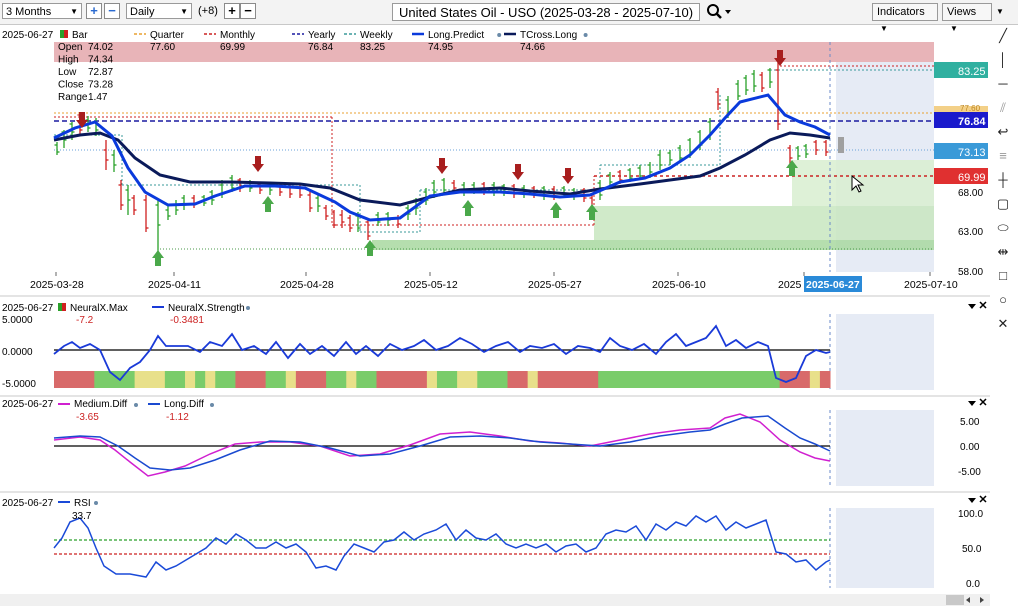 This screenshot has width=1018, height=610. What do you see at coordinates (184, 11) in the screenshot?
I see `chevron-down-icon: ▼` at bounding box center [184, 11].